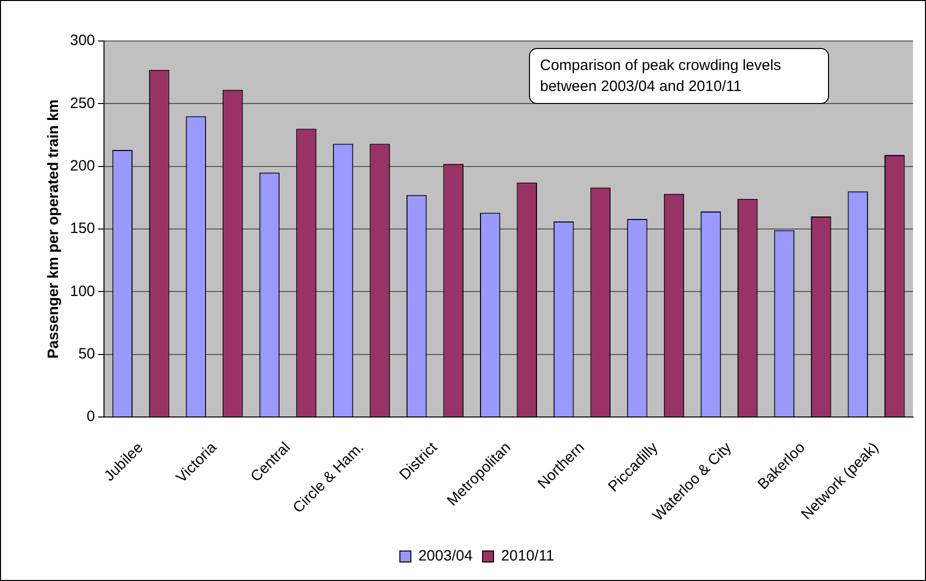  Describe the element at coordinates (91, 417) in the screenshot. I see `y-tick-label: 0` at that location.